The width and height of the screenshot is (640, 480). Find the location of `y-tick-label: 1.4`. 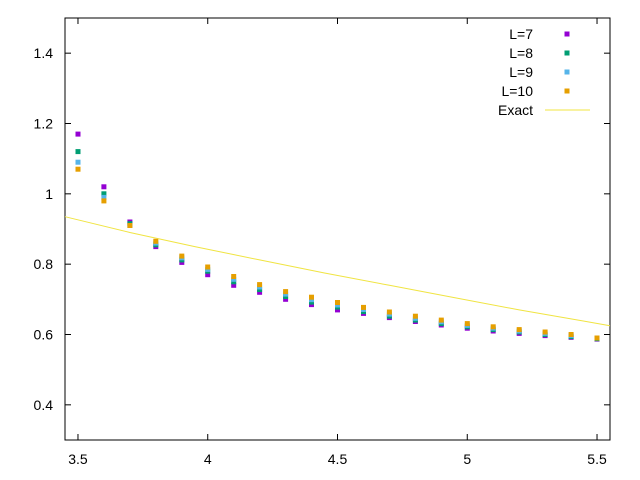

y-tick-label: 1.4 is located at coordinates (44, 53).